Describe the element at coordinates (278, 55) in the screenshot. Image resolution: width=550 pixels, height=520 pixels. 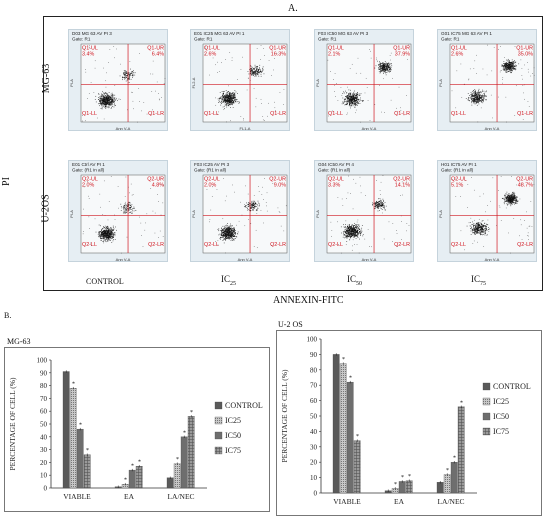
I see `quadrant-ur-value: 16.3%` at that location.